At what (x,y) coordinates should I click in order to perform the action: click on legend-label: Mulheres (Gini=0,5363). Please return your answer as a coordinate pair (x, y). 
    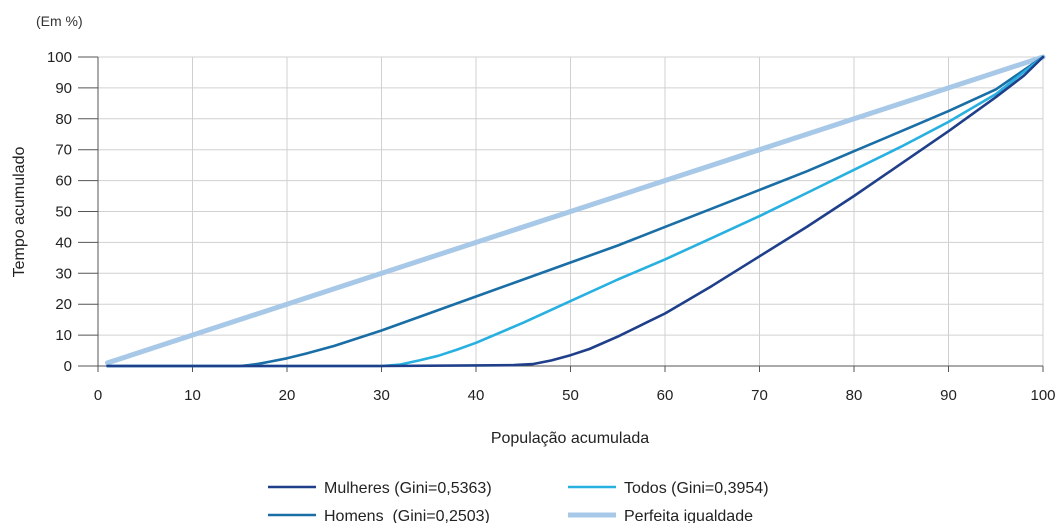
    Looking at the image, I should click on (408, 488).